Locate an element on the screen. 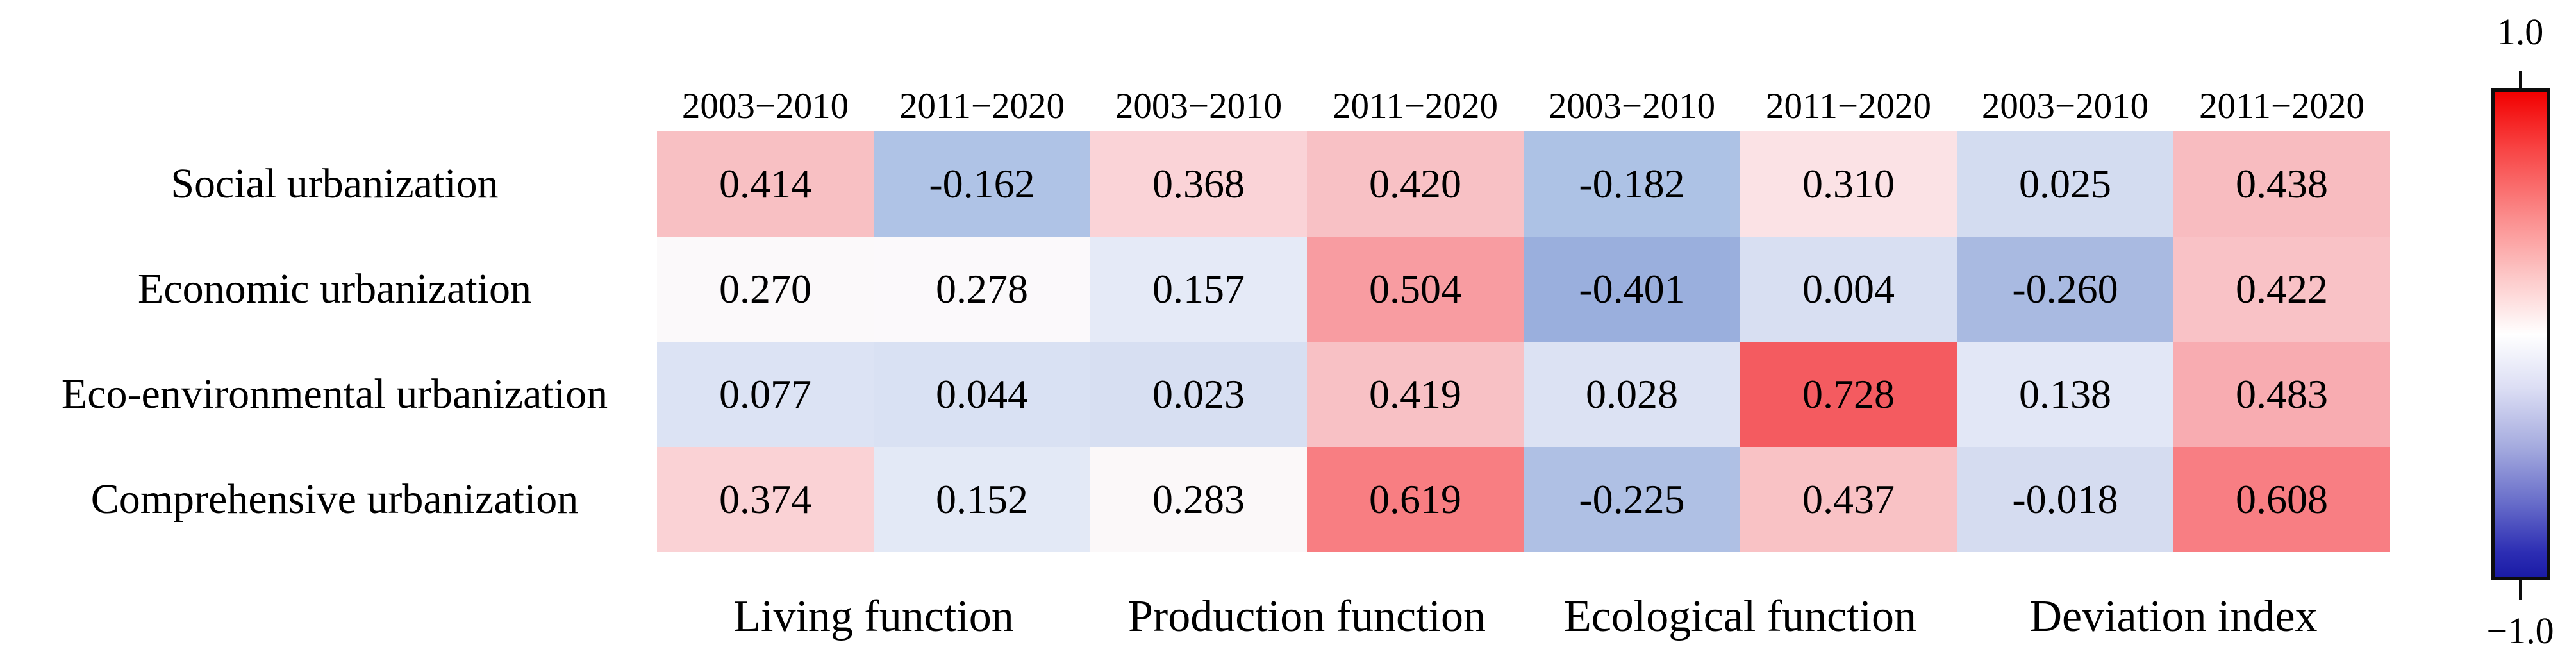 This screenshot has width=2576, height=672. heat-cell-r0-c2: 0.368 is located at coordinates (1198, 184).